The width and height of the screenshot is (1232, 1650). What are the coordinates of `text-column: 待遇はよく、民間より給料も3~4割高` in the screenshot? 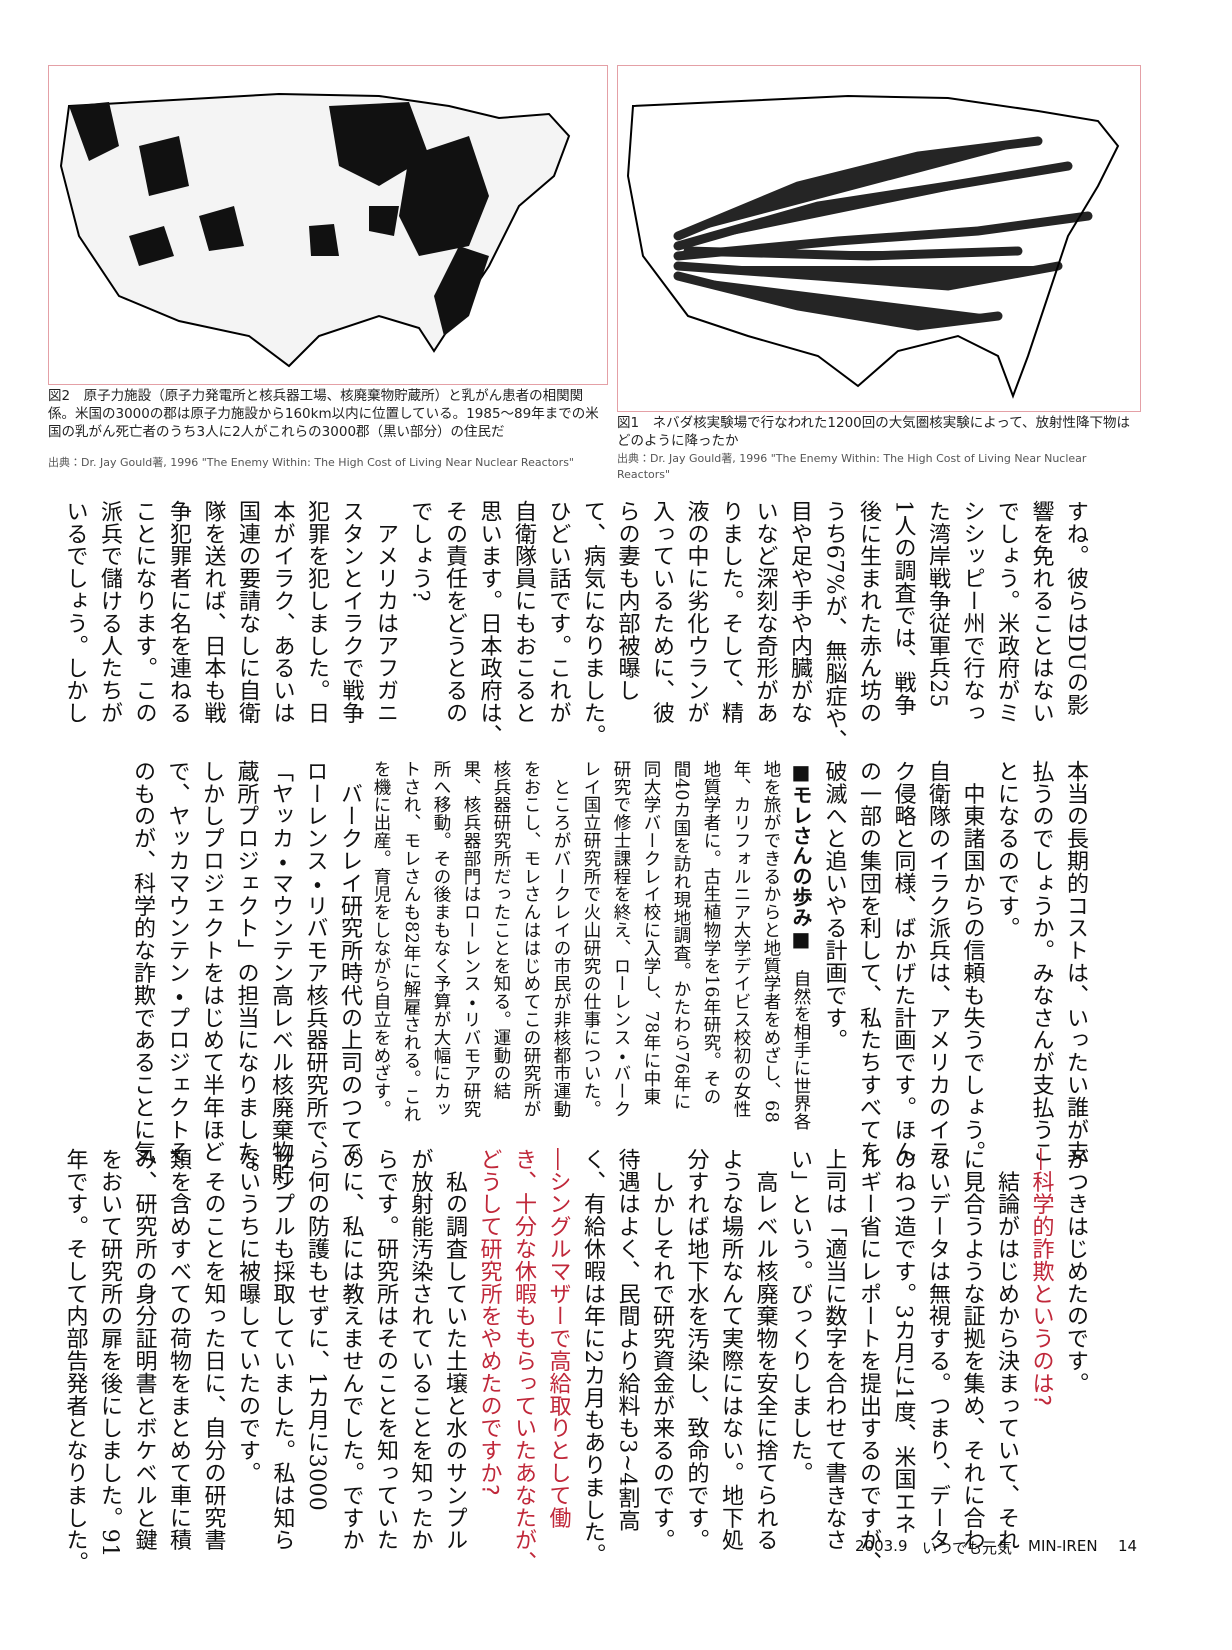 It's located at (627, 1340).